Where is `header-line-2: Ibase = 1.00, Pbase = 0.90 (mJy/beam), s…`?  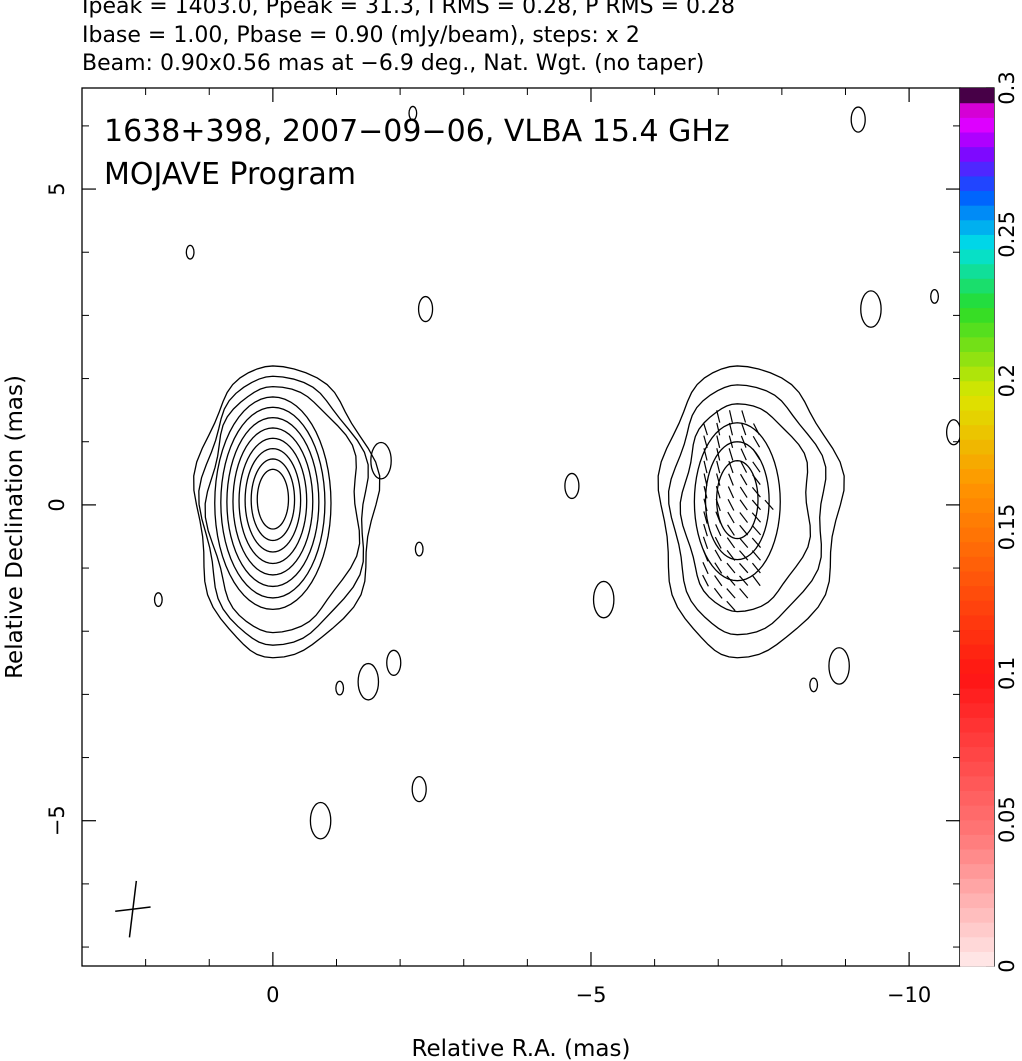
header-line-2: Ibase = 1.00, Pbase = 0.90 (mJy/beam), s… is located at coordinates (361, 35).